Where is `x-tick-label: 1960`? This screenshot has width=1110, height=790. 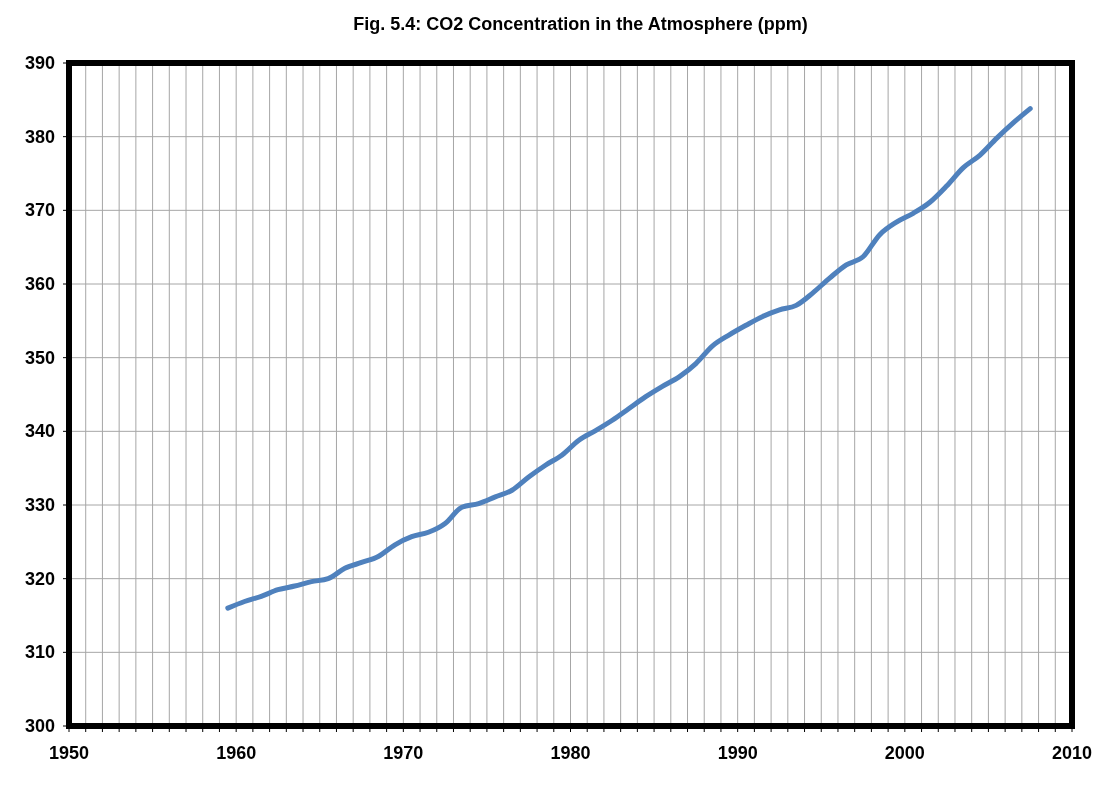 x-tick-label: 1960 is located at coordinates (236, 753).